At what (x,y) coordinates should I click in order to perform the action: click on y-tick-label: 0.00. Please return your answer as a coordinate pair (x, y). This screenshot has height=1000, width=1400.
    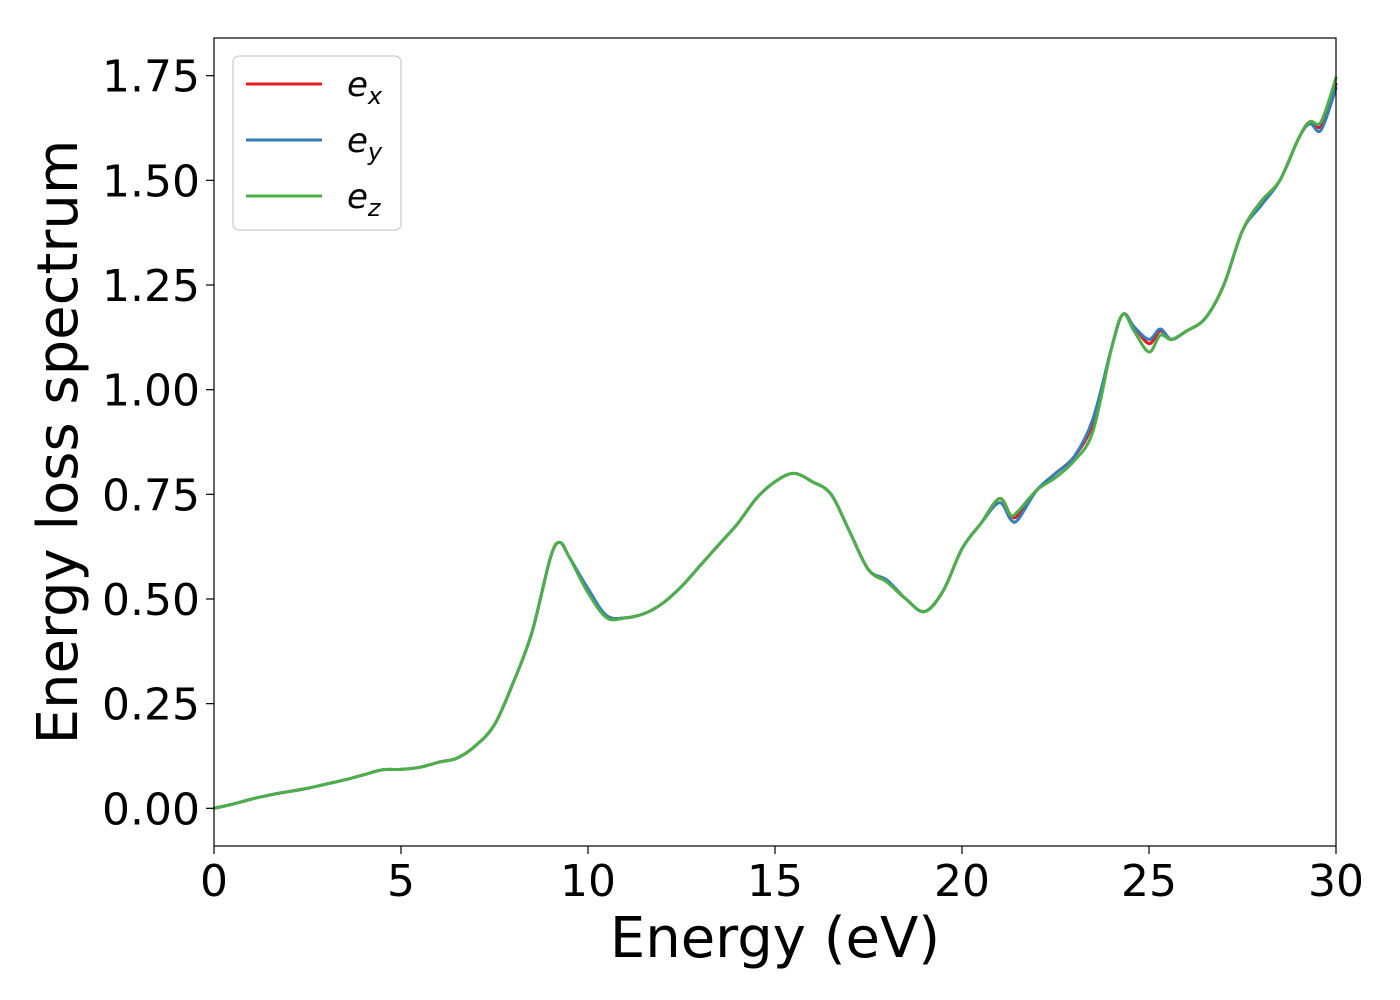
    Looking at the image, I should click on (151, 809).